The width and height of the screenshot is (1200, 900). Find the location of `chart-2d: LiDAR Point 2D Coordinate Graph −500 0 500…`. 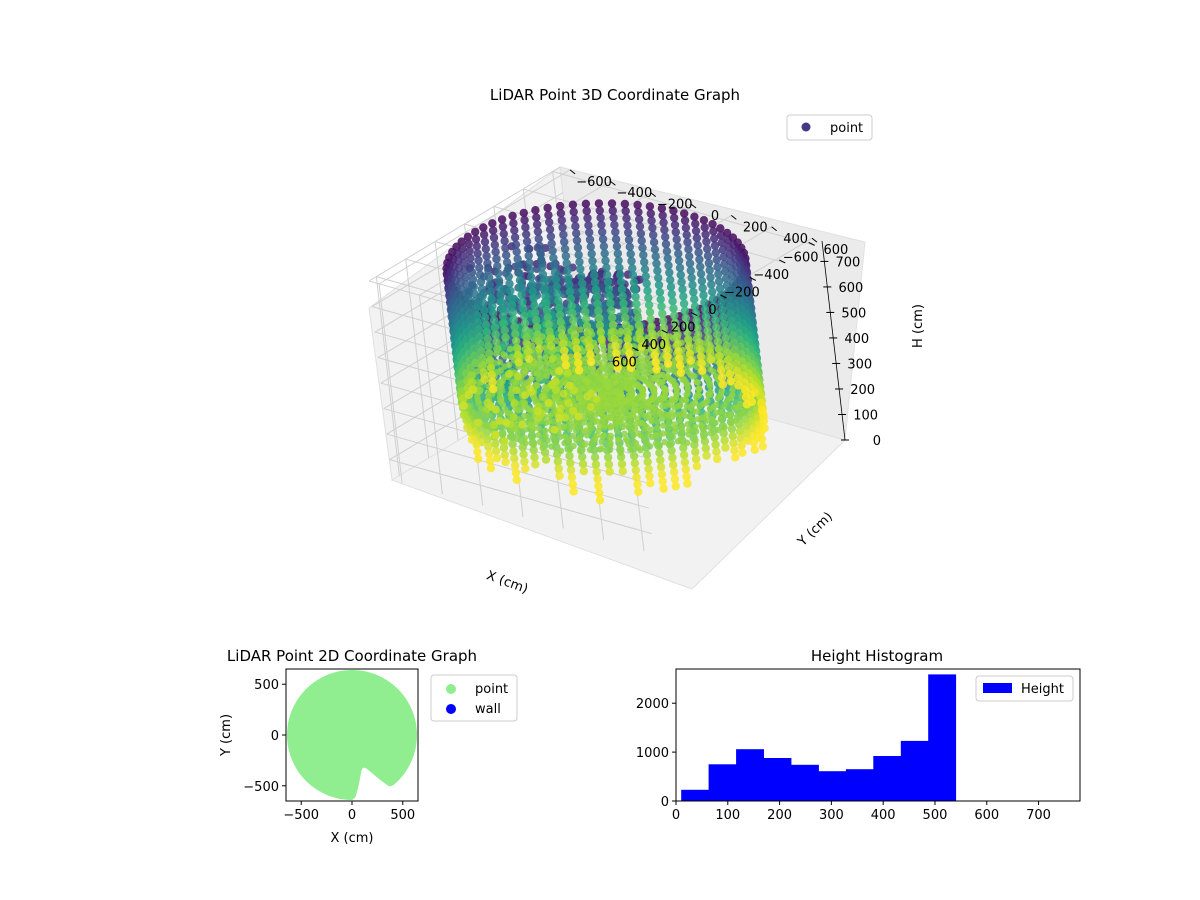

chart-2d: LiDAR Point 2D Coordinate Graph −500 0 500… is located at coordinates (368, 746).